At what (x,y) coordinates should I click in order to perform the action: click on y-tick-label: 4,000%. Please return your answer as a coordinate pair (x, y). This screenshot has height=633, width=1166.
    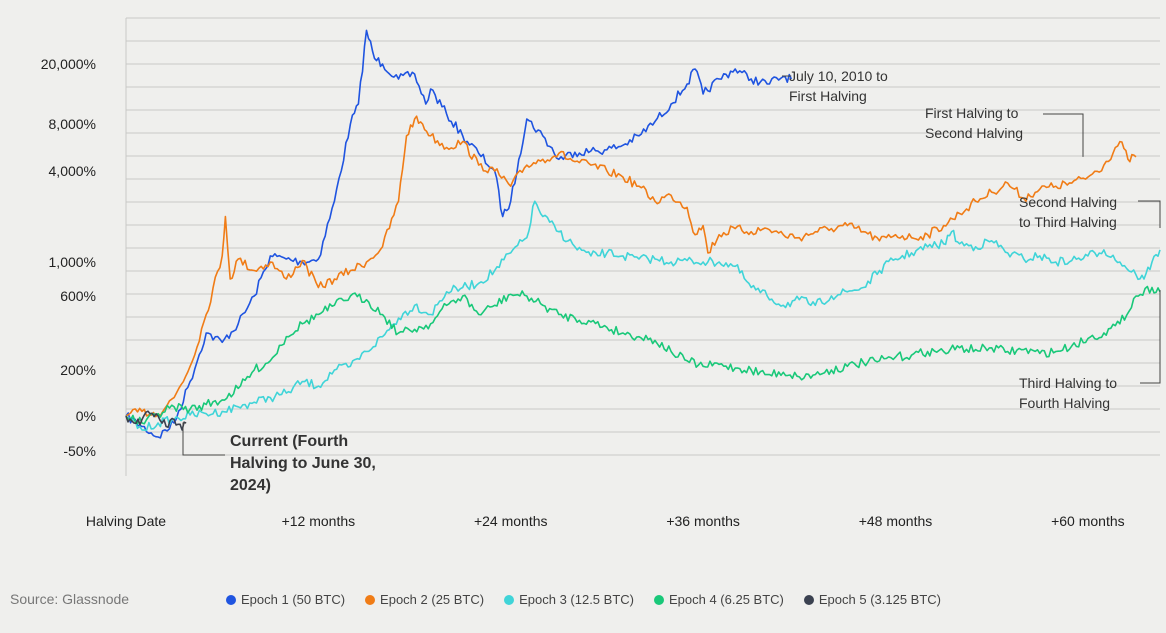
    Looking at the image, I should click on (72, 171).